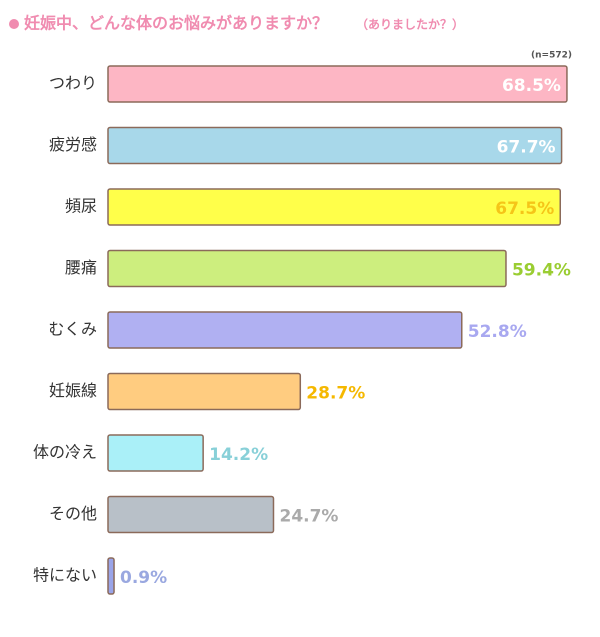 The width and height of the screenshot is (600, 637). What do you see at coordinates (73, 83) in the screenshot?
I see `category-label: つわり` at bounding box center [73, 83].